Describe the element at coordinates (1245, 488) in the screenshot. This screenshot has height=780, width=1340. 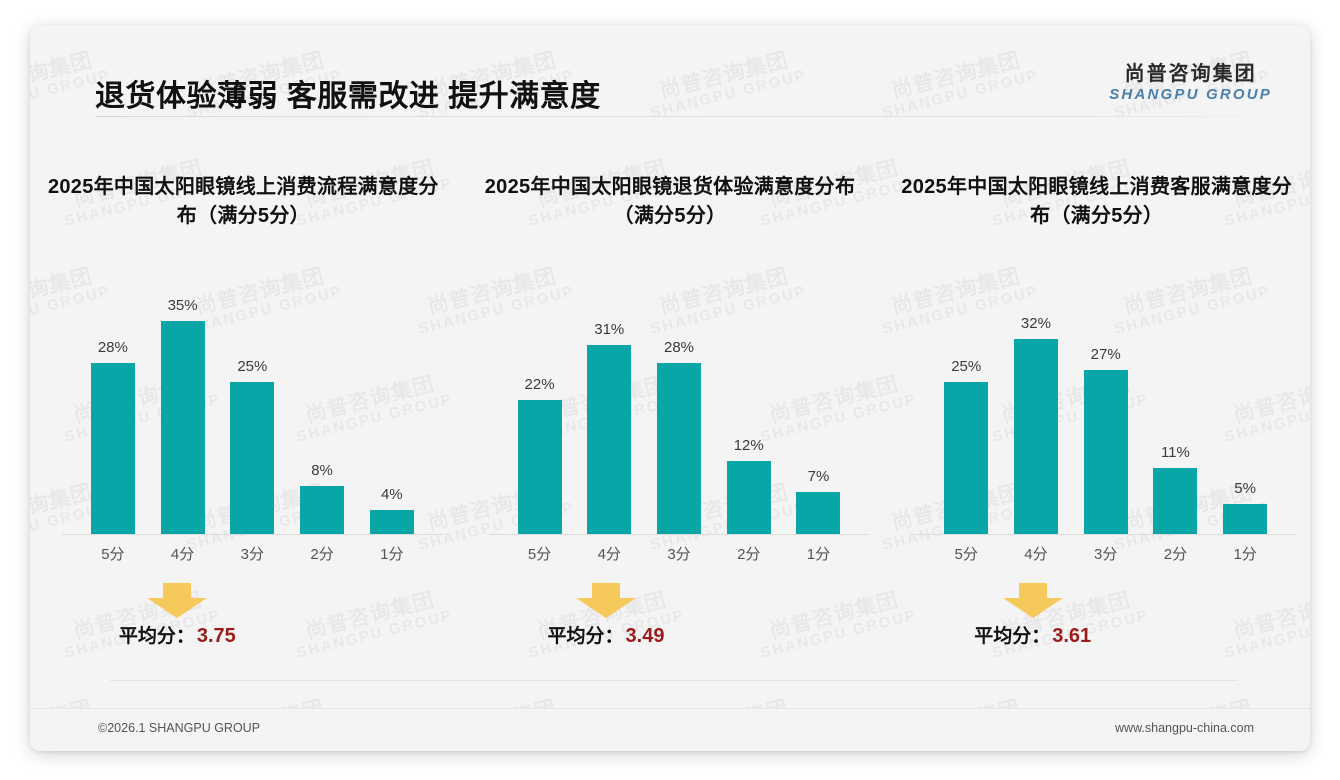
I see `bar-value-label: 5%` at that location.